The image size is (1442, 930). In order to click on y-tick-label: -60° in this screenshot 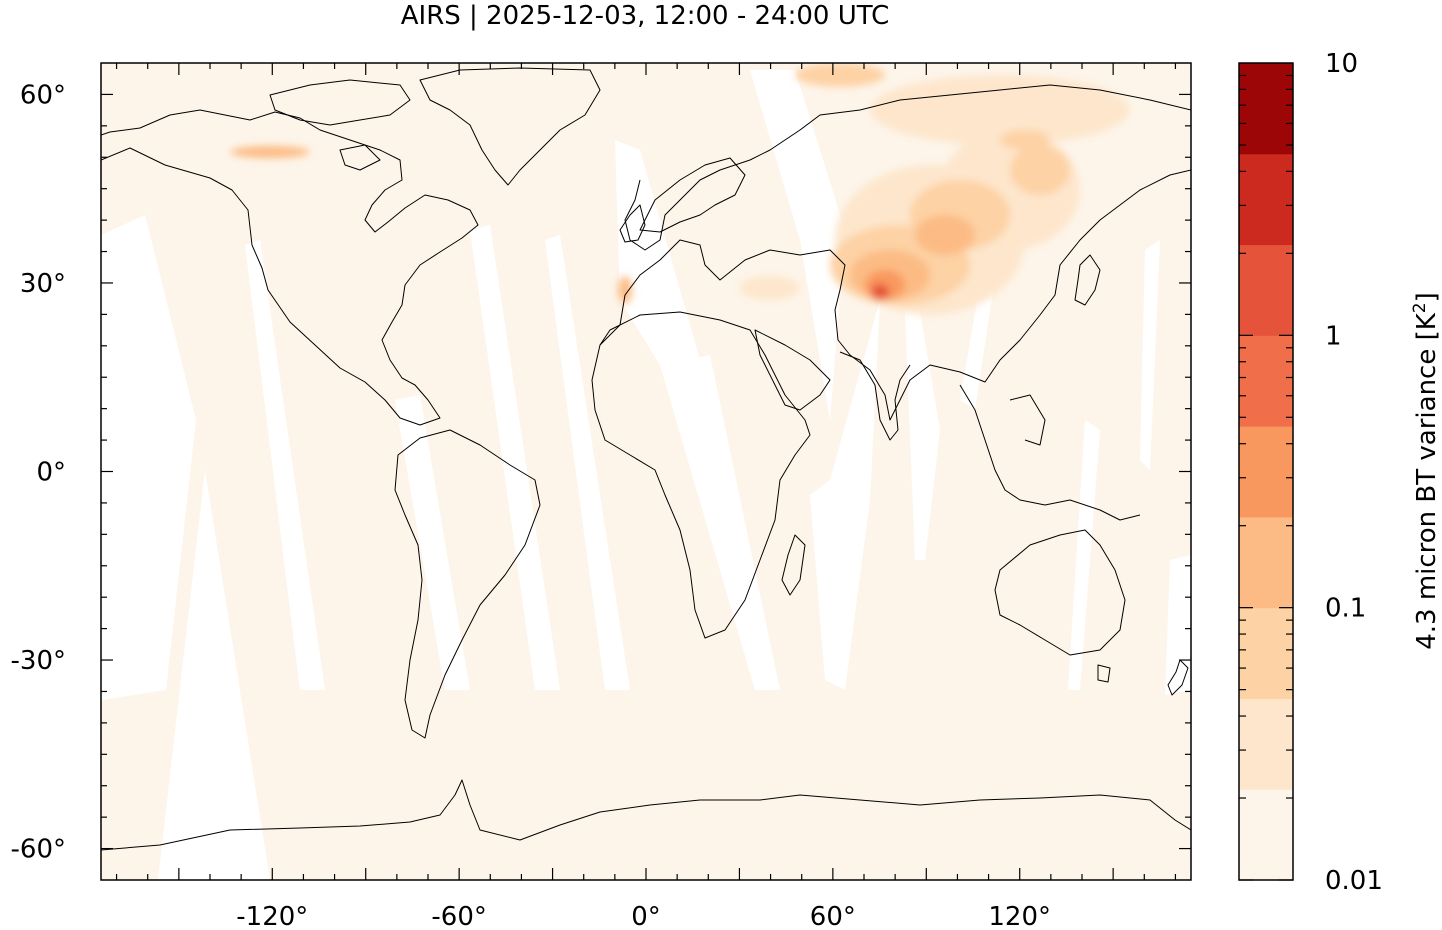, I will do `click(38, 850)`.